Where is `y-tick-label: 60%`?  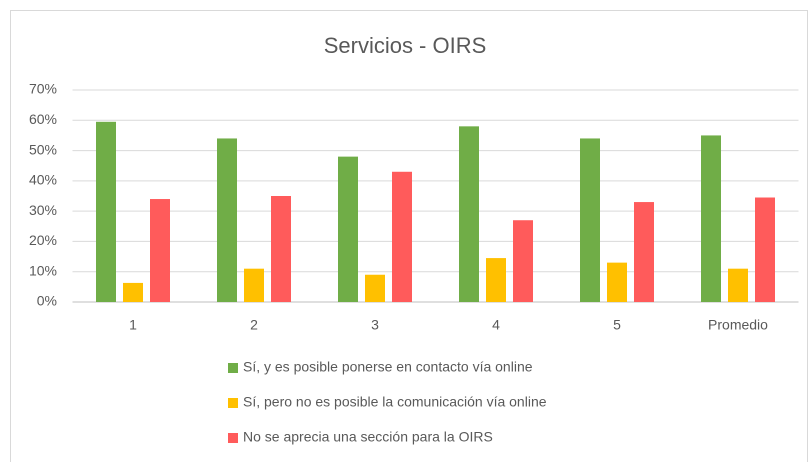 y-tick-label: 60% is located at coordinates (43, 119).